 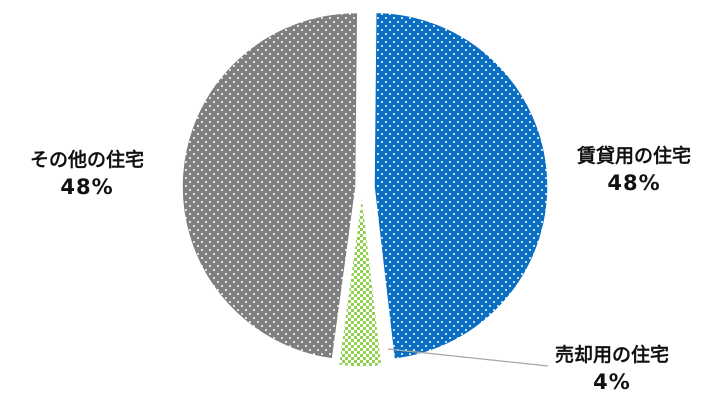 What do you see at coordinates (612, 369) in the screenshot?
I see `slice-label-sale: 売却用の住宅 4%` at bounding box center [612, 369].